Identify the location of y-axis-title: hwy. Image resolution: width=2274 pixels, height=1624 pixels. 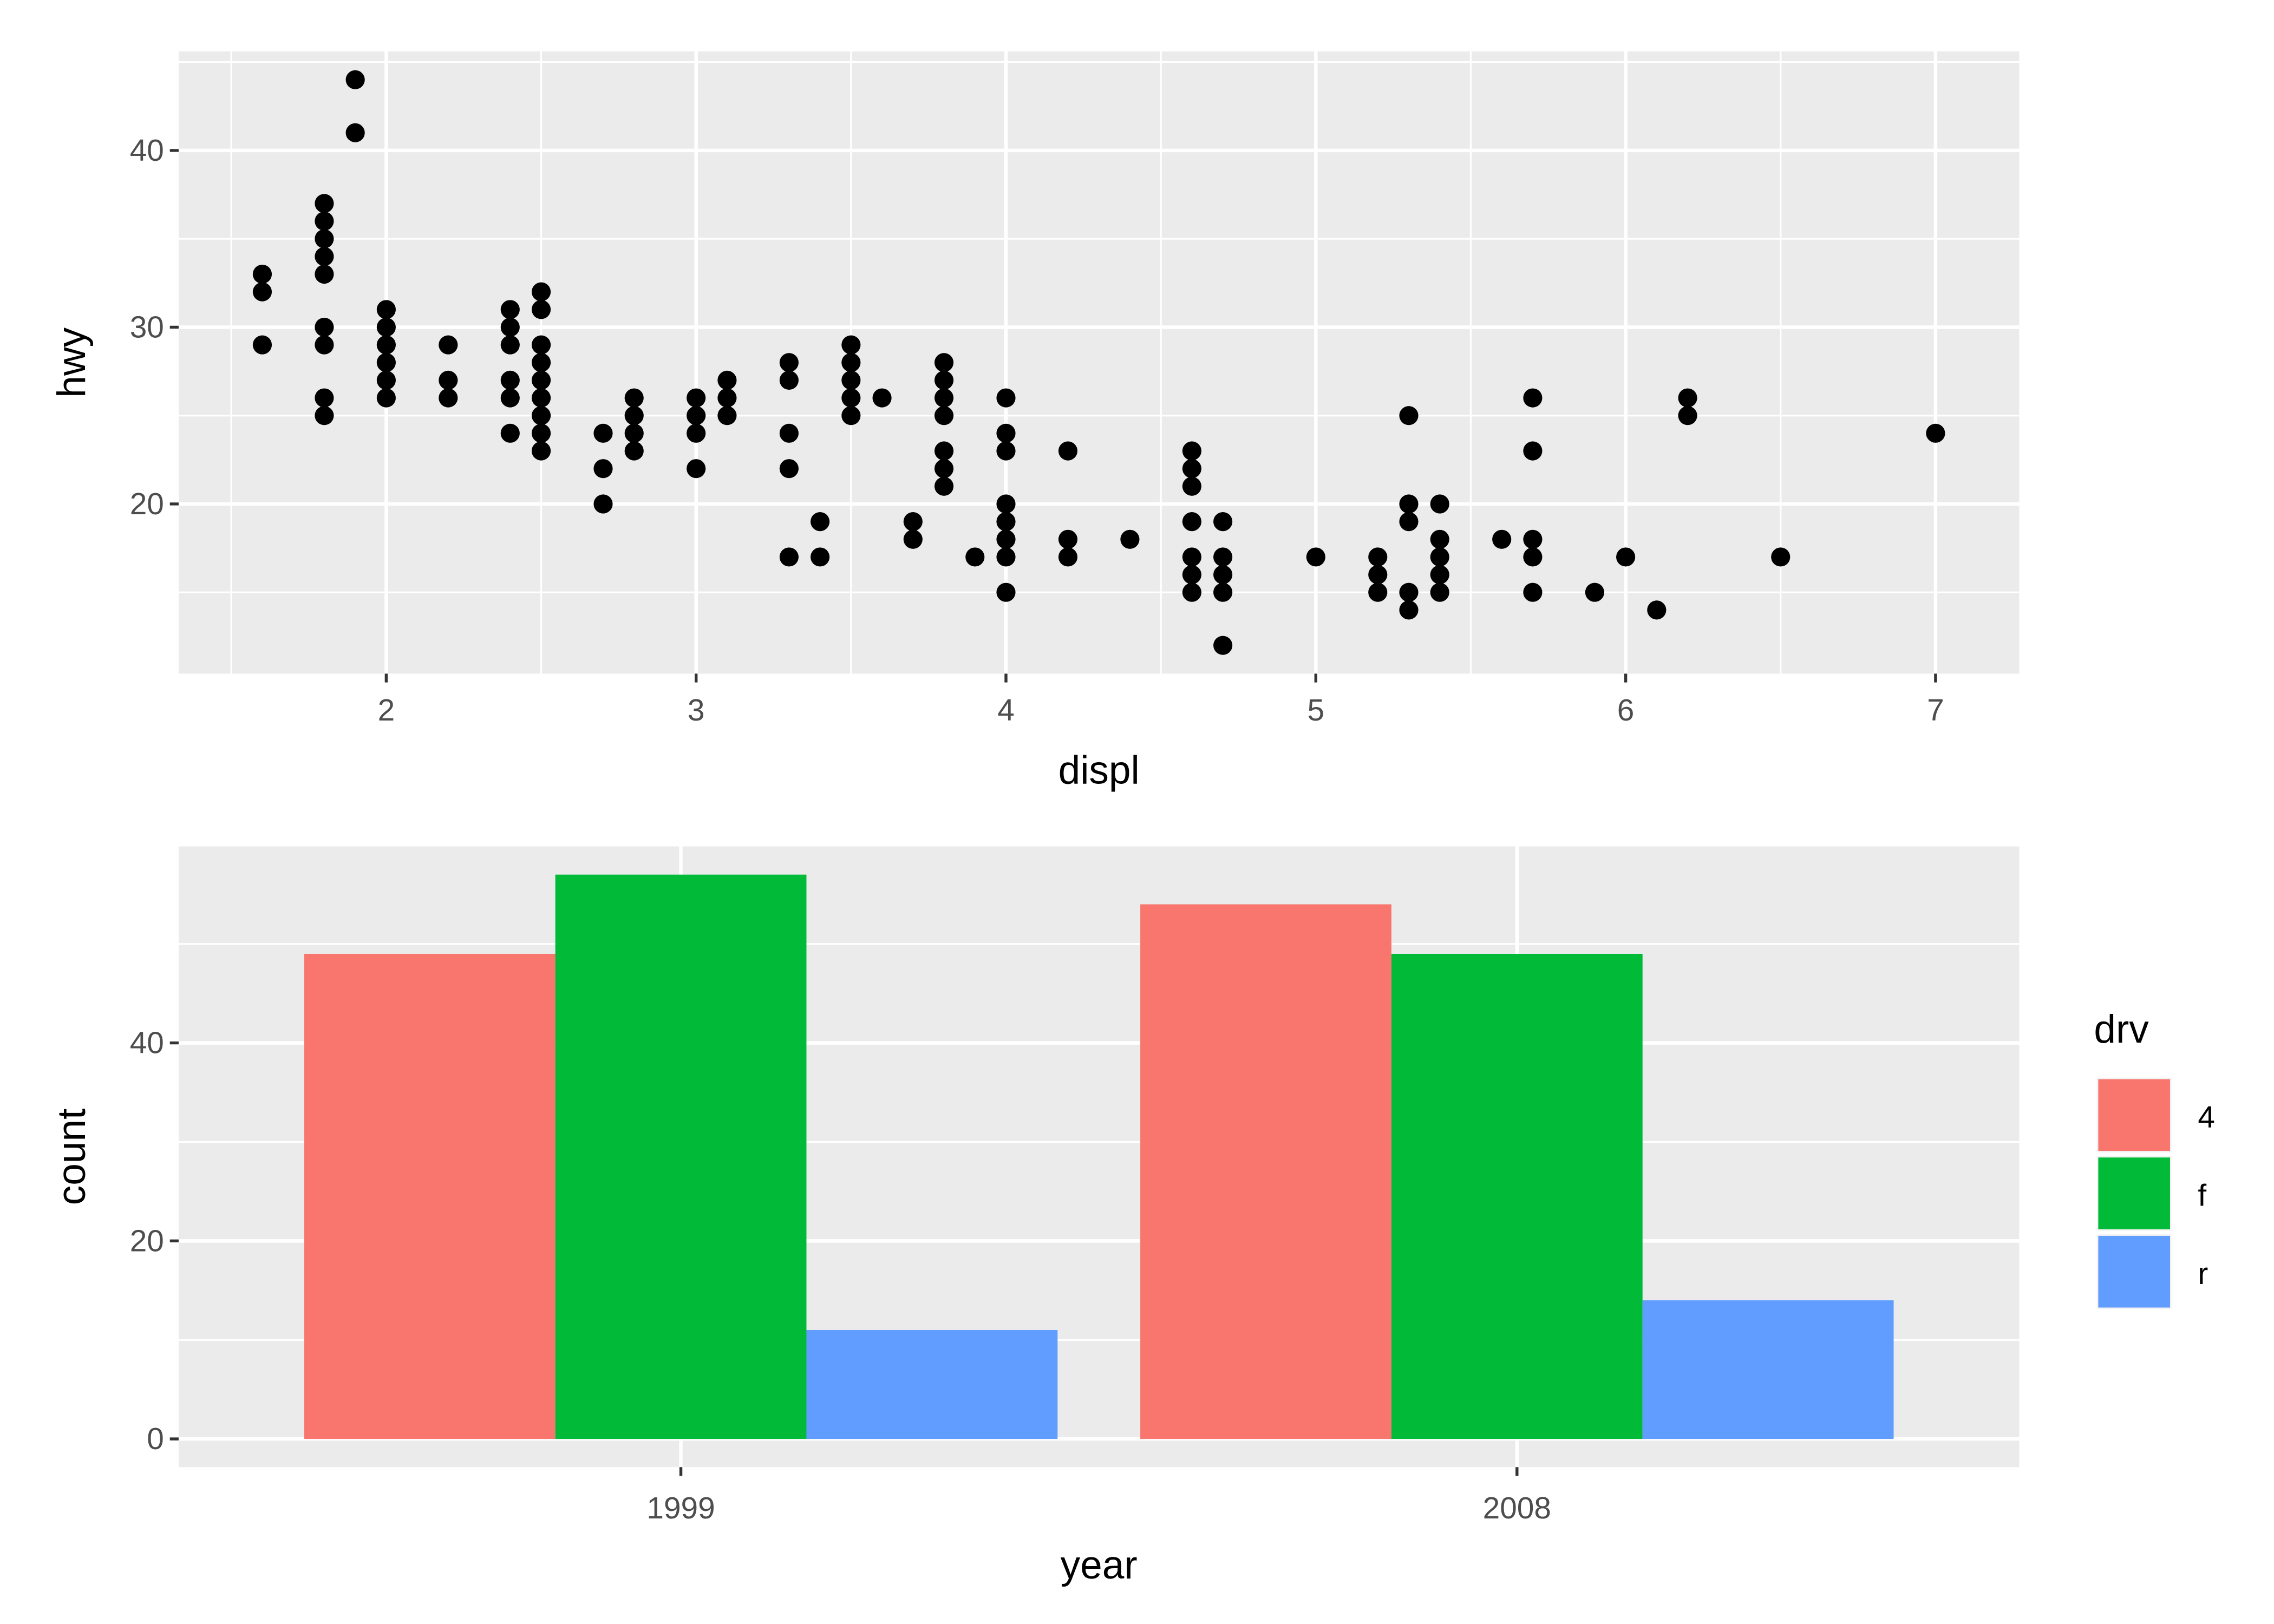
(72, 362).